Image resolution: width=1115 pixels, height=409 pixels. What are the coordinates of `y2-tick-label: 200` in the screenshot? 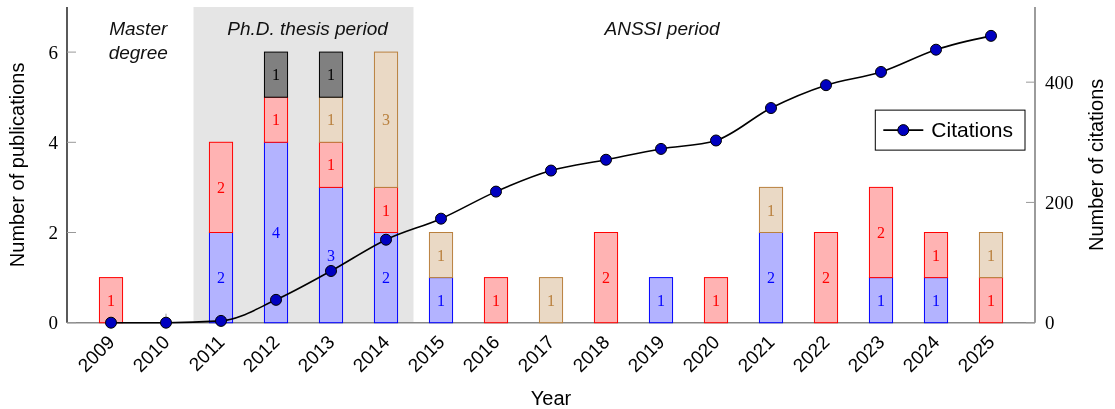 It's located at (1059, 203).